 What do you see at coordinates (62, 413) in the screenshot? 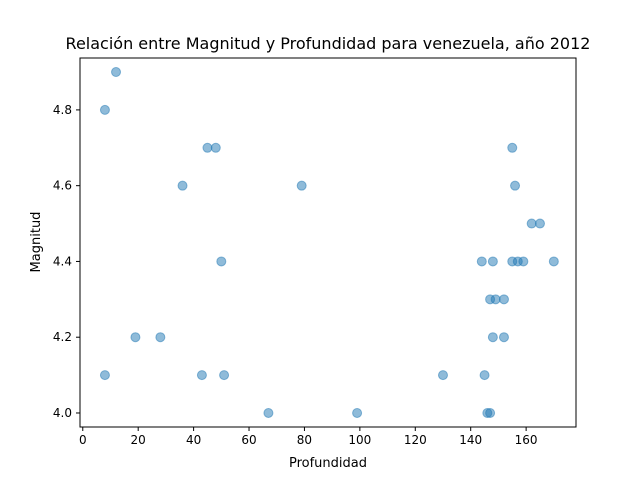
I see `y-tick-label: 4.0` at bounding box center [62, 413].